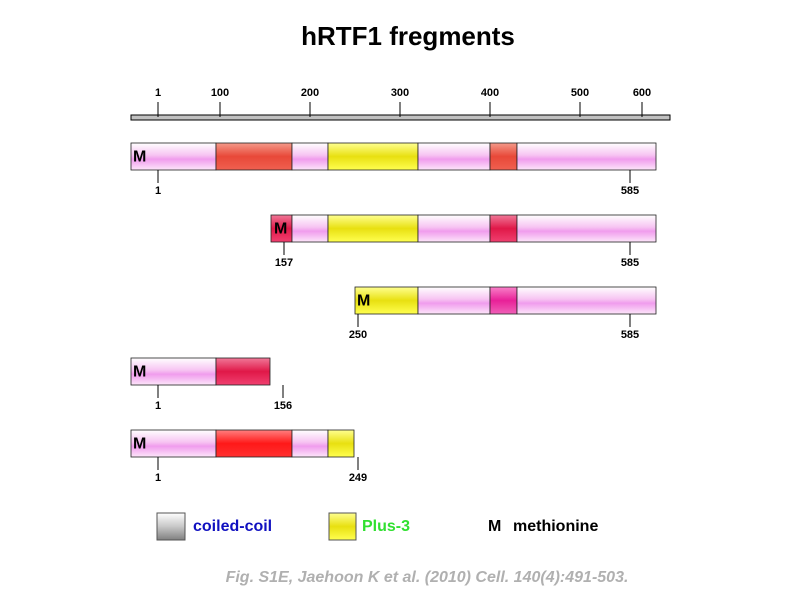  I want to click on scale-label: 400, so click(490, 93).